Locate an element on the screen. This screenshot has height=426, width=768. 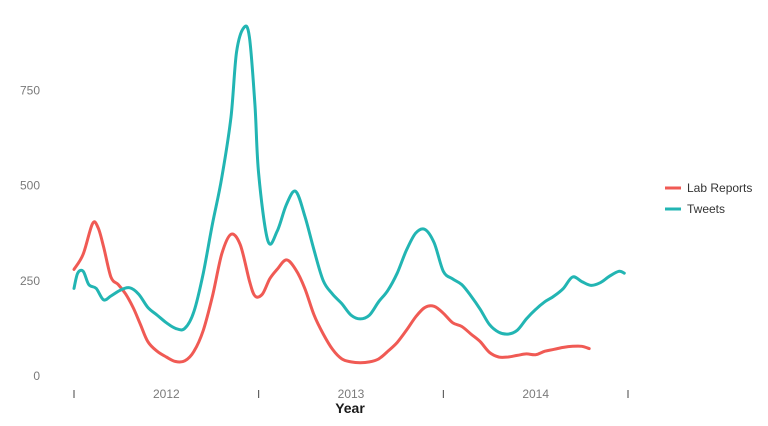
x-tick-label: 2013 is located at coordinates (351, 394).